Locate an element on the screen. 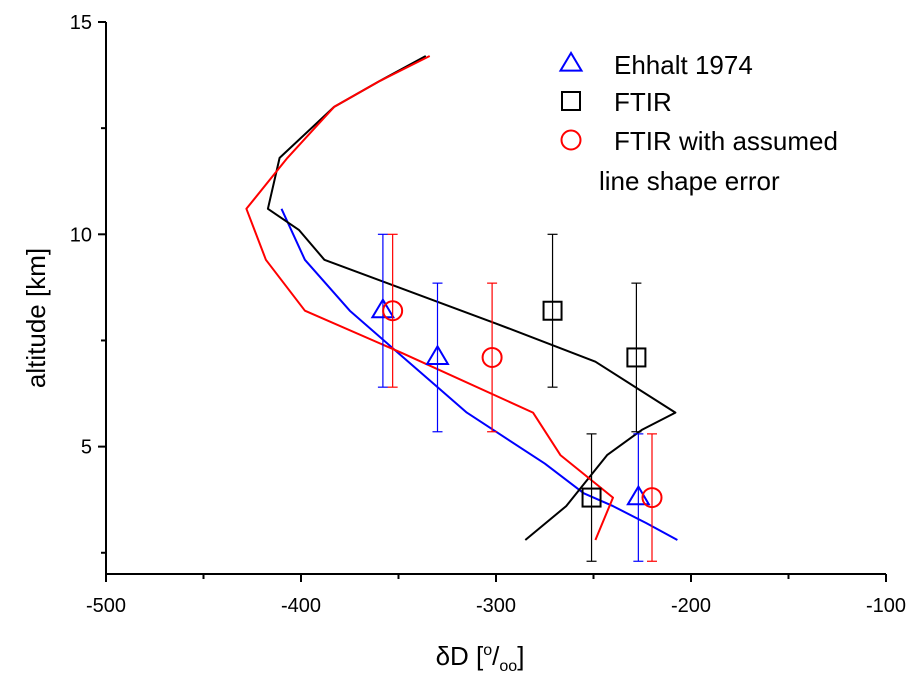  x-tick-label: -400 is located at coordinates (301, 606).